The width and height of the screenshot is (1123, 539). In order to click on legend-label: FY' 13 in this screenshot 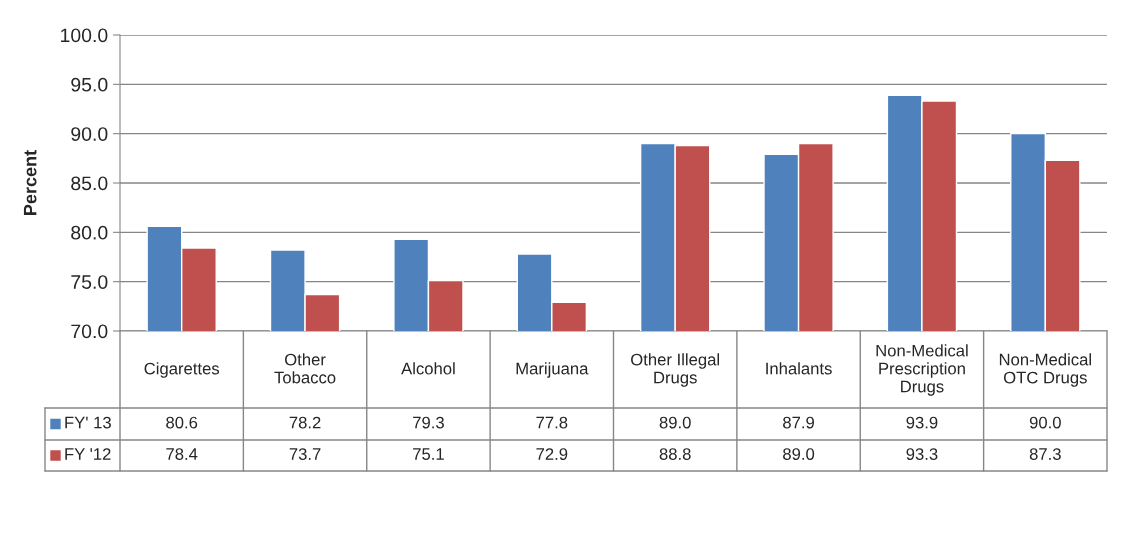, I will do `click(88, 422)`.